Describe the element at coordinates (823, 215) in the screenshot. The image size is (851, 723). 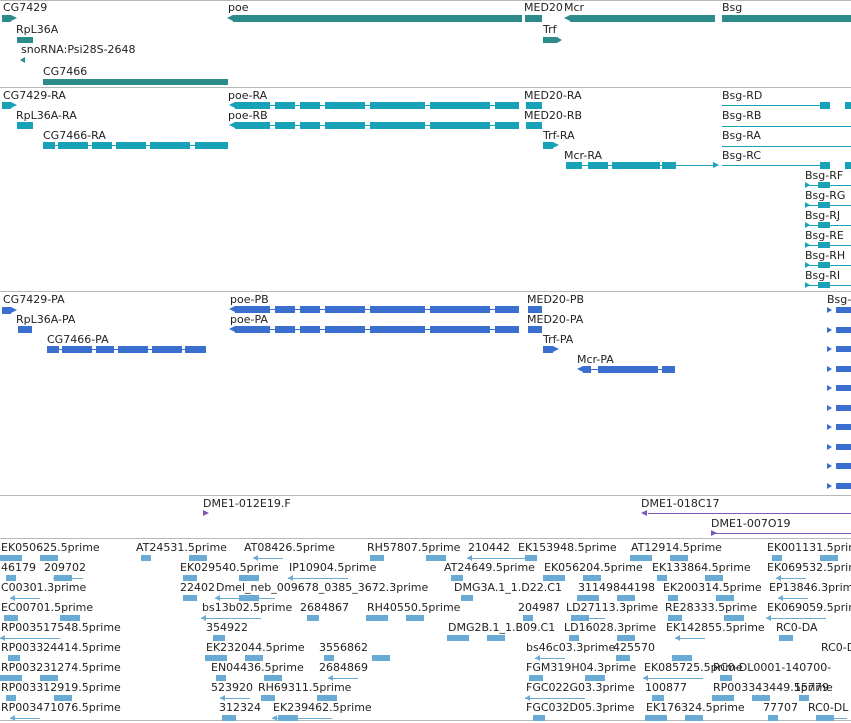
I see `transcript-label-bsg-2: Bsg-RJ` at that location.